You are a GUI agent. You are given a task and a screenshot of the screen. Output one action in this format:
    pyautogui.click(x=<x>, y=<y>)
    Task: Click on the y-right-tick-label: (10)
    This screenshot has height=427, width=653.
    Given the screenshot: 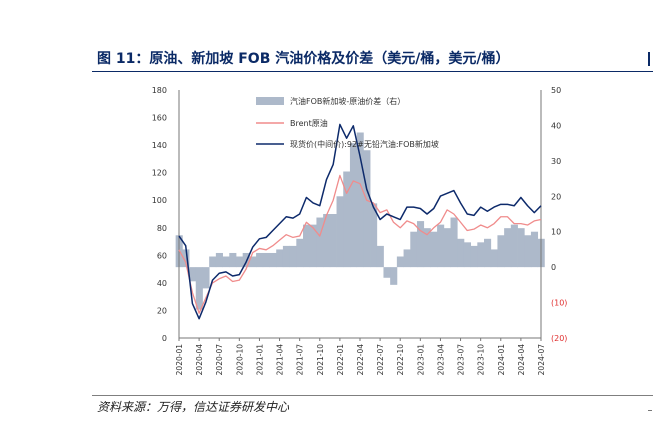 What is the action you would take?
    pyautogui.click(x=559, y=303)
    